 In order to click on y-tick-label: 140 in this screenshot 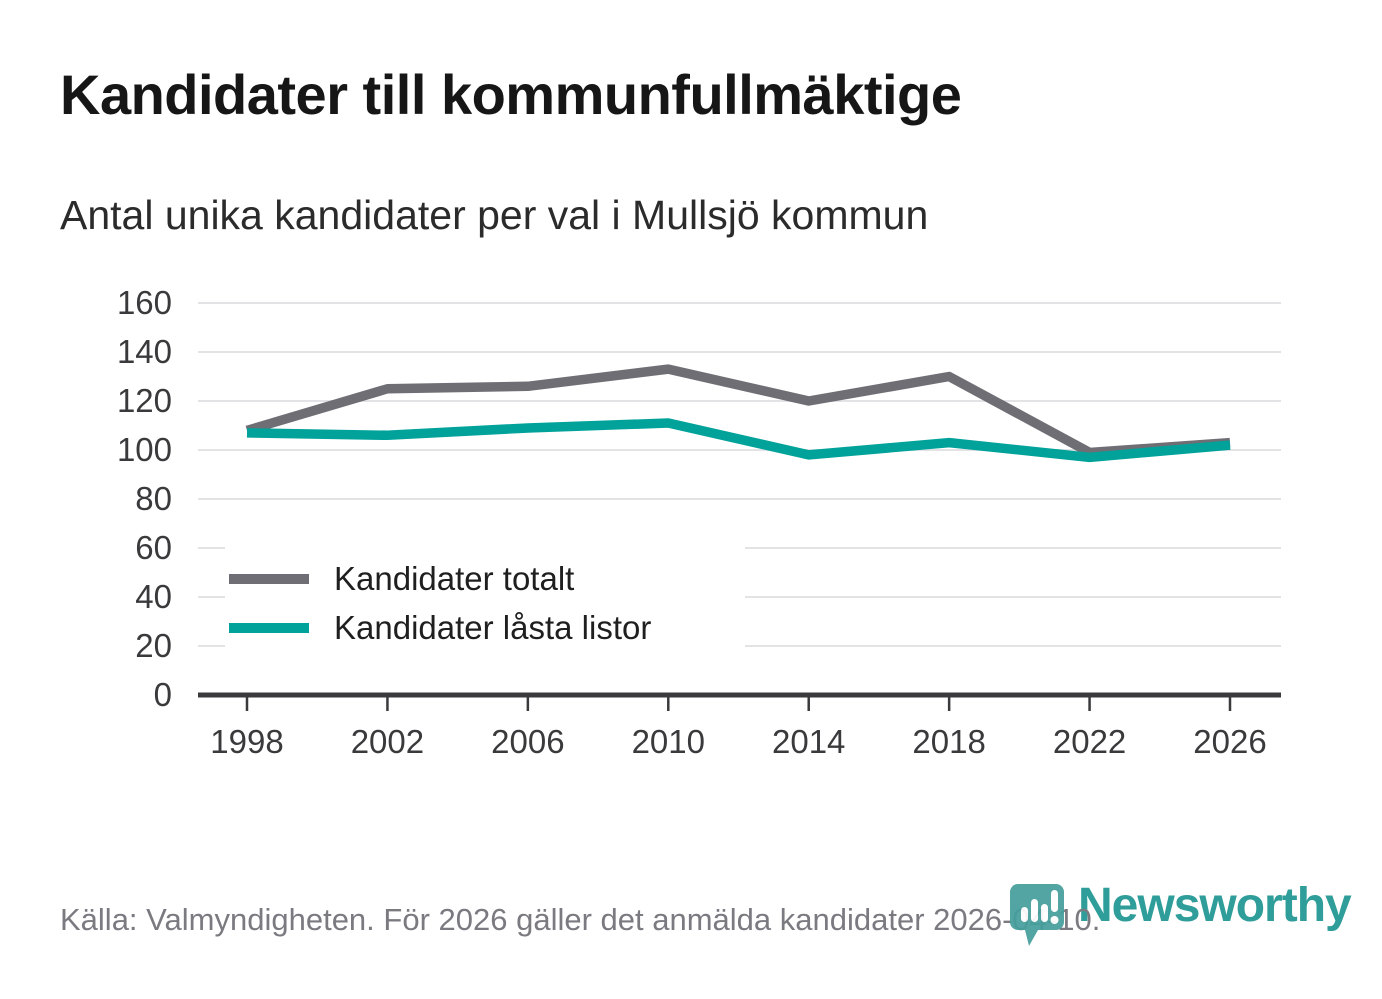, I will do `click(144, 351)`.